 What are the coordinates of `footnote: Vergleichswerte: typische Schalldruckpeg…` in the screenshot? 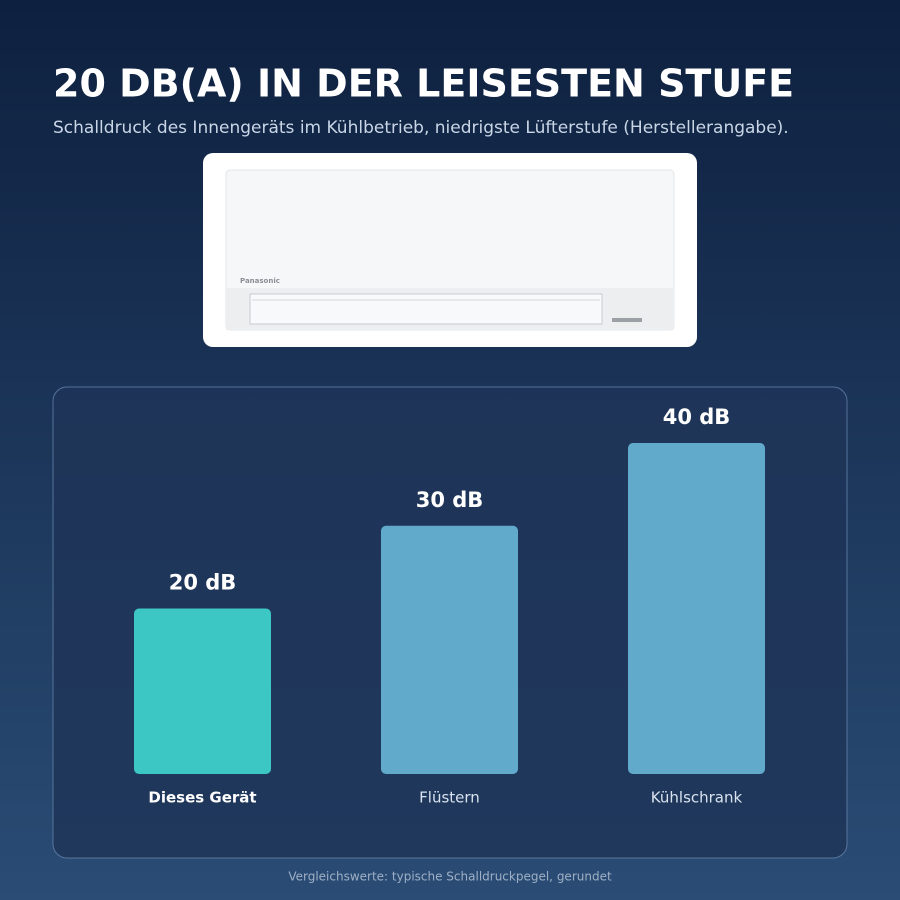 It's located at (450, 877).